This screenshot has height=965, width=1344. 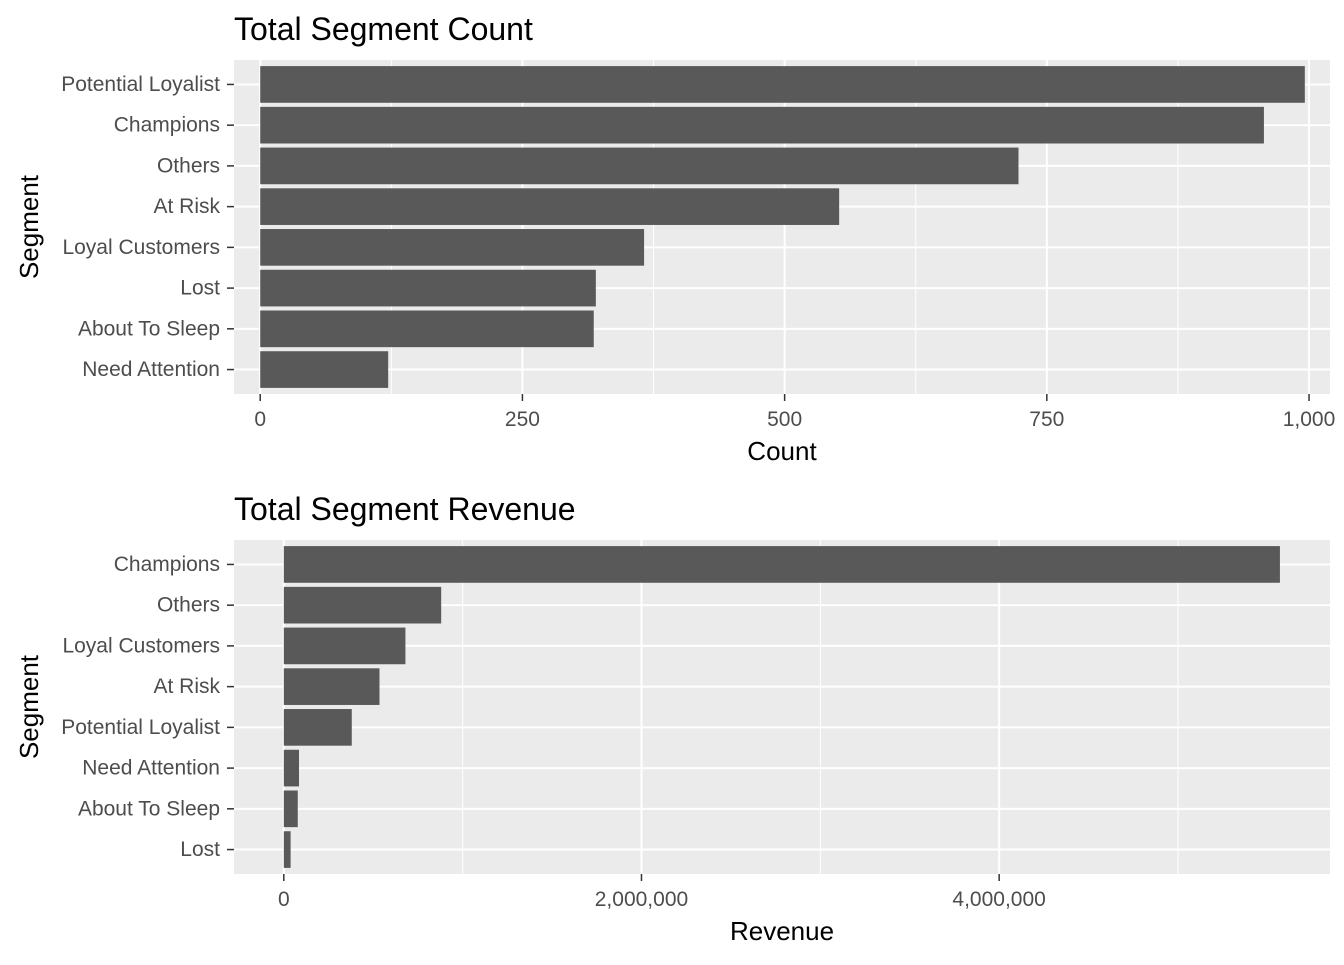 What do you see at coordinates (167, 564) in the screenshot?
I see `chart-2-y-tick-label-1: Champions` at bounding box center [167, 564].